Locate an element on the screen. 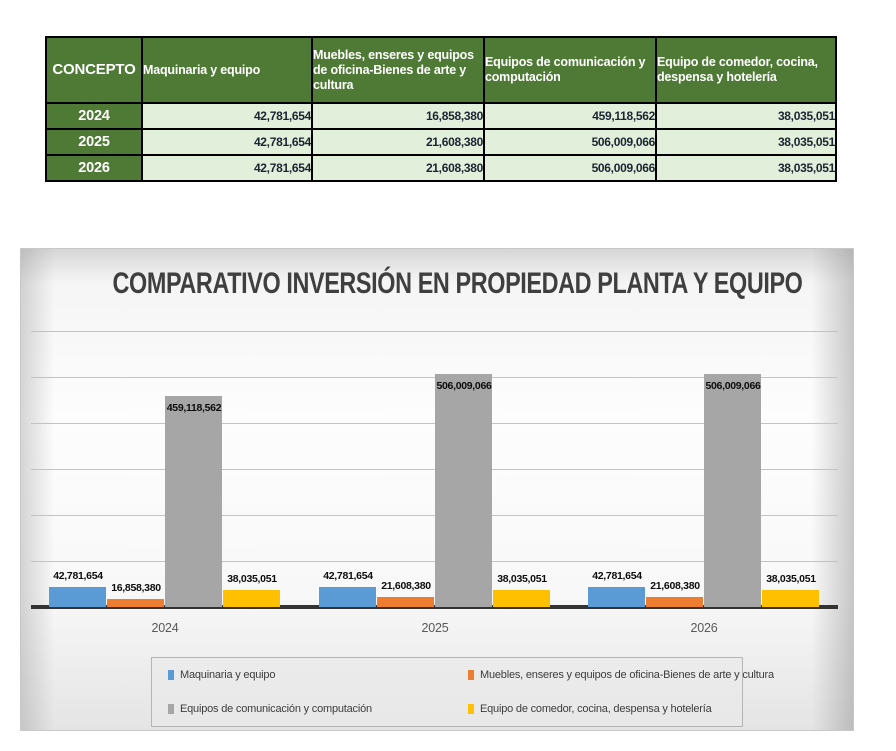 This screenshot has height=751, width=896. bar-label-2025-series2: 506,009,066 is located at coordinates (464, 386).